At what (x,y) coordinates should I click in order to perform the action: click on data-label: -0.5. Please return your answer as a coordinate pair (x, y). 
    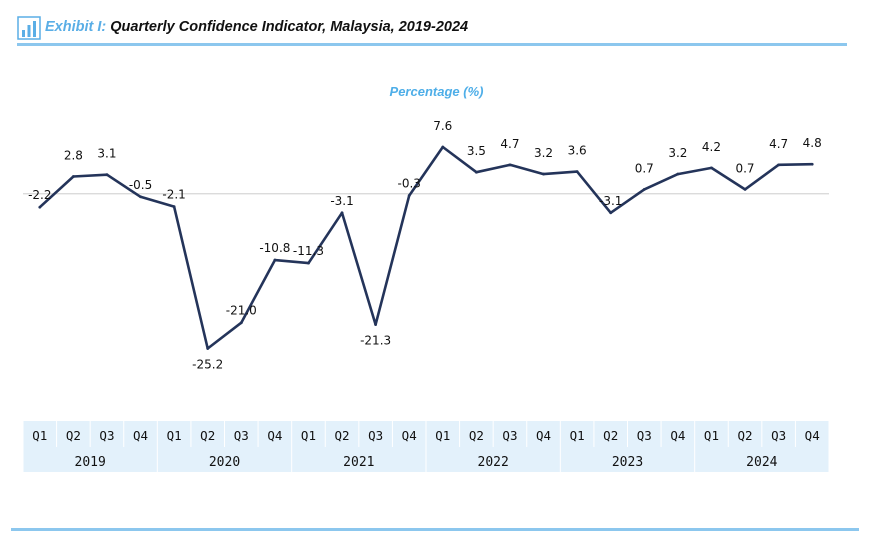
    Looking at the image, I should click on (140, 185).